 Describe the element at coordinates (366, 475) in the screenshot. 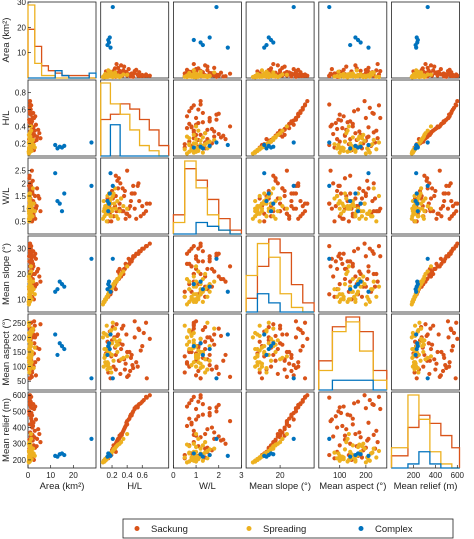

I see `xtick-label-4-1: 200` at that location.